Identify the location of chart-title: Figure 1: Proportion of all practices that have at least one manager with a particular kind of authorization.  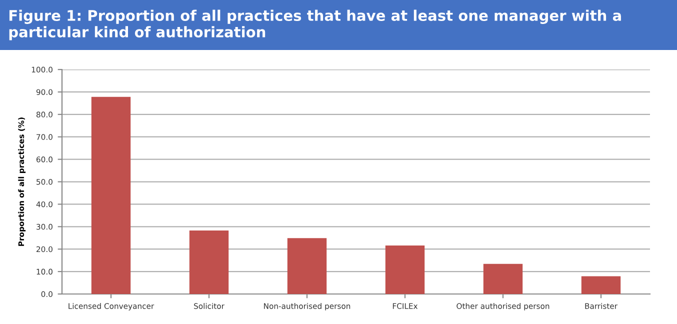
(315, 25).